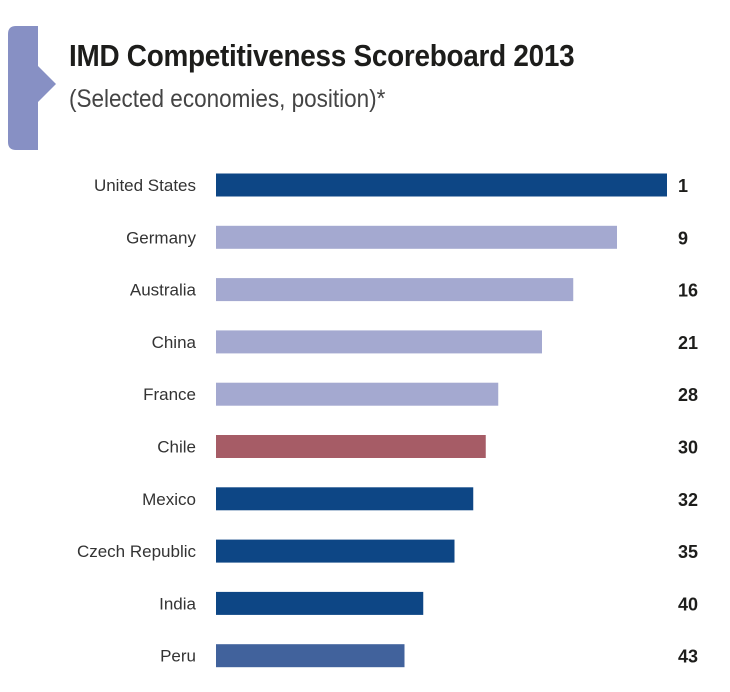 The image size is (730, 692). Describe the element at coordinates (227, 99) in the screenshot. I see `chart-subtitle: (Selected economies, position)*` at that location.